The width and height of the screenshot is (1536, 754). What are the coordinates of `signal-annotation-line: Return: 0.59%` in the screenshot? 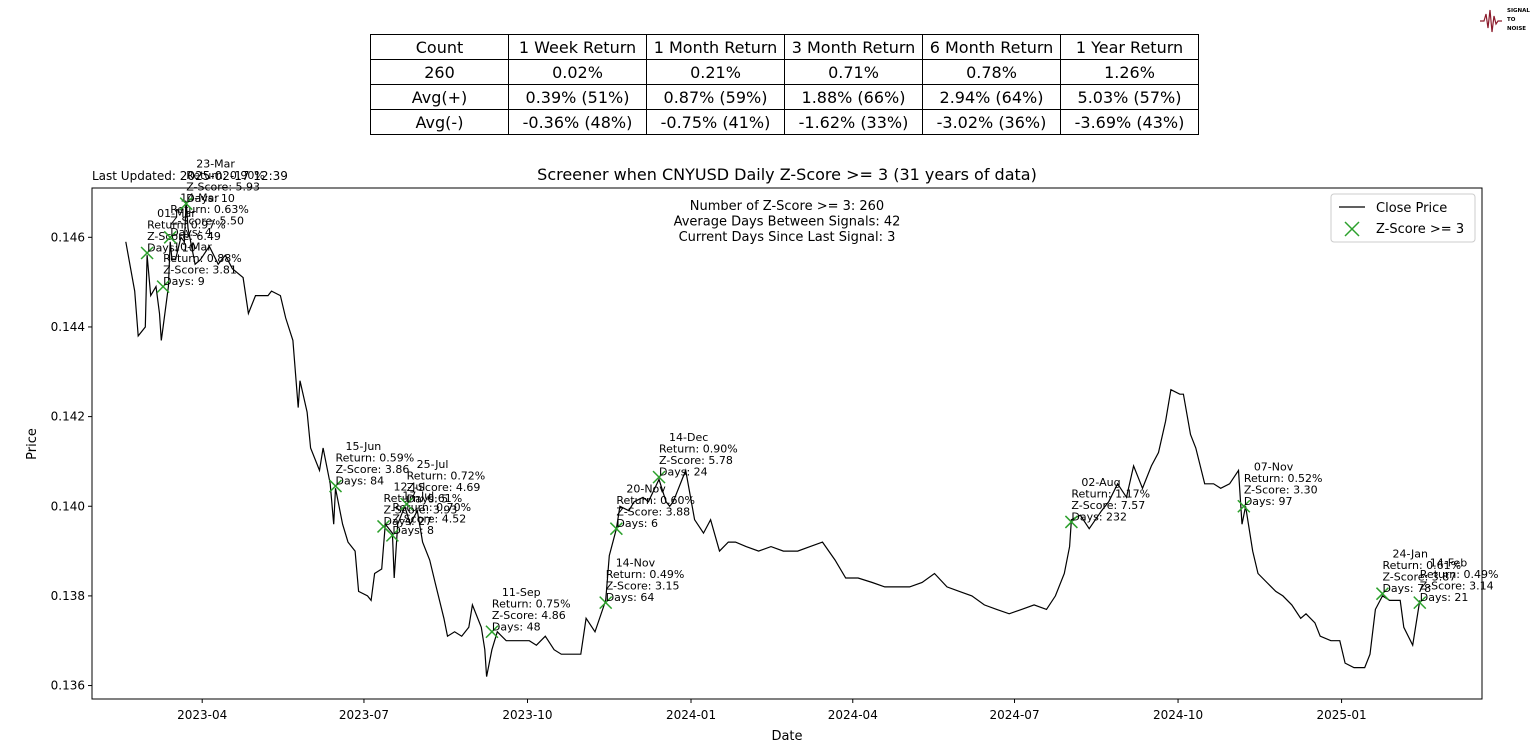 It's located at (375, 458).